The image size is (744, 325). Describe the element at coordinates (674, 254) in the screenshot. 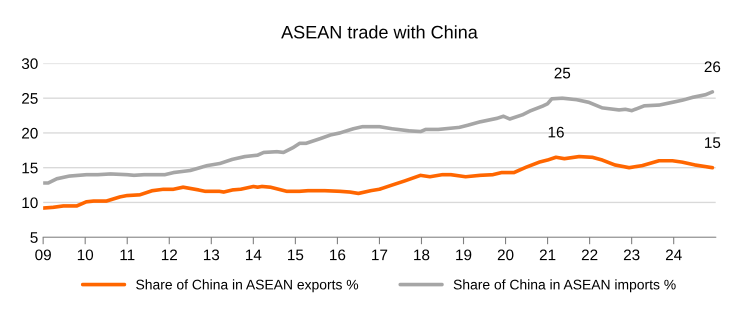

I see `x-tick-label: 24` at that location.